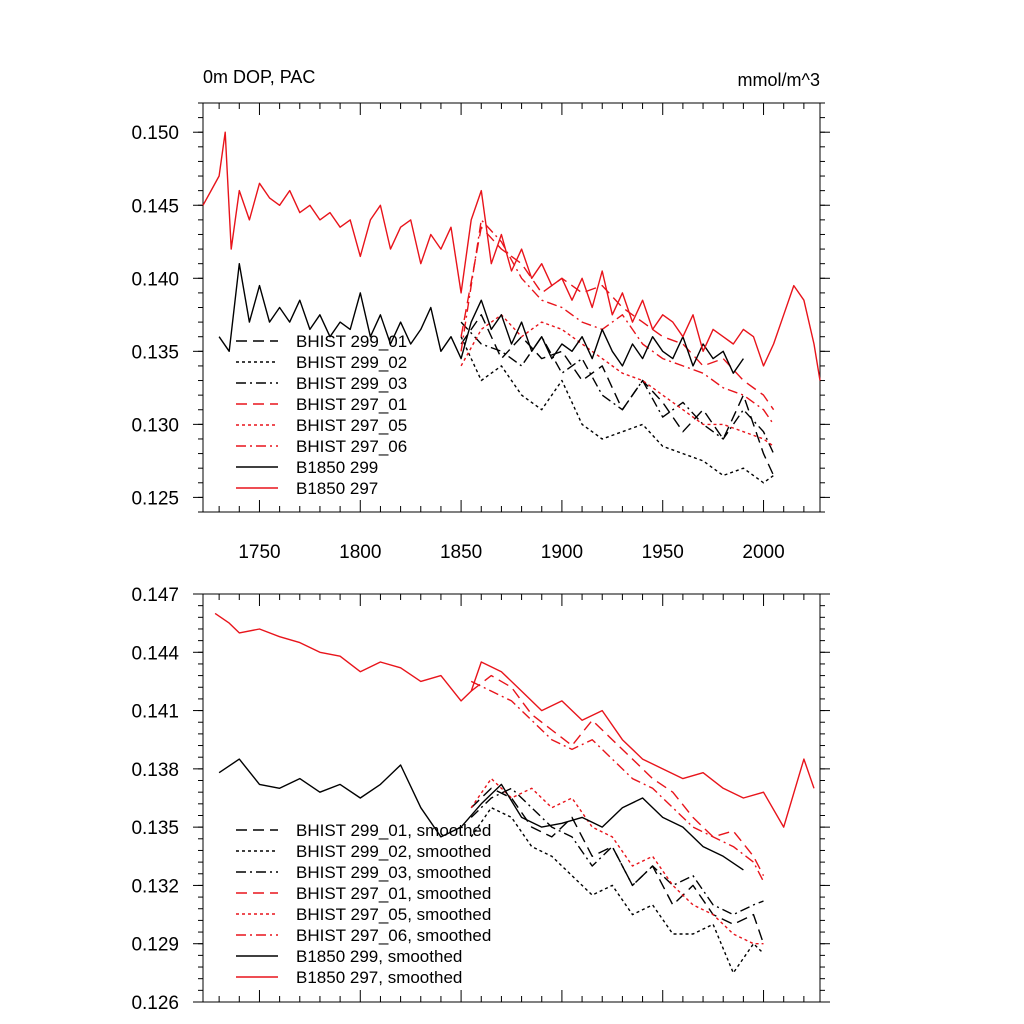 Image resolution: width=1024 pixels, height=1024 pixels. I want to click on legend-label: BHIST 297_06, smoothed, so click(393, 935).